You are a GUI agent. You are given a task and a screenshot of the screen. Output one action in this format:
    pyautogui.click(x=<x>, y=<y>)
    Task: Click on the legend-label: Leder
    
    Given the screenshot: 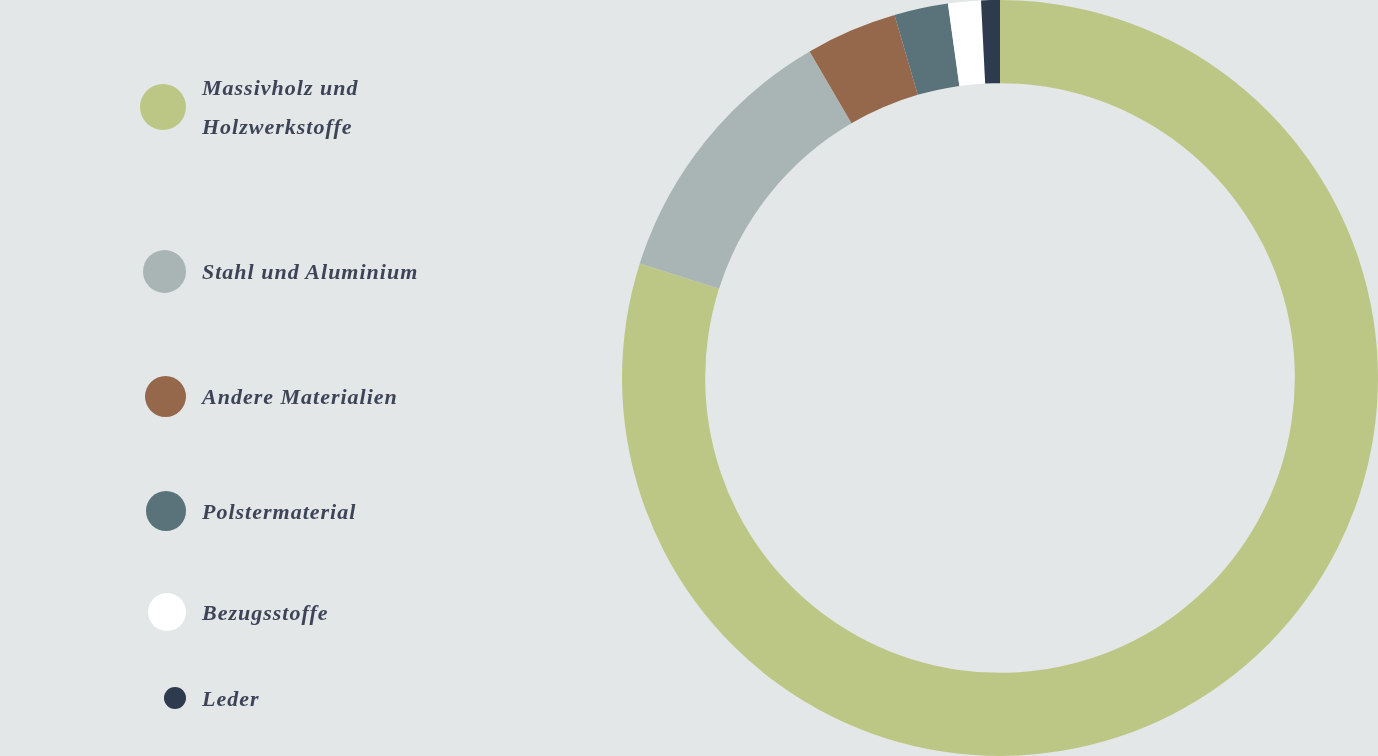 What is the action you would take?
    pyautogui.click(x=231, y=698)
    